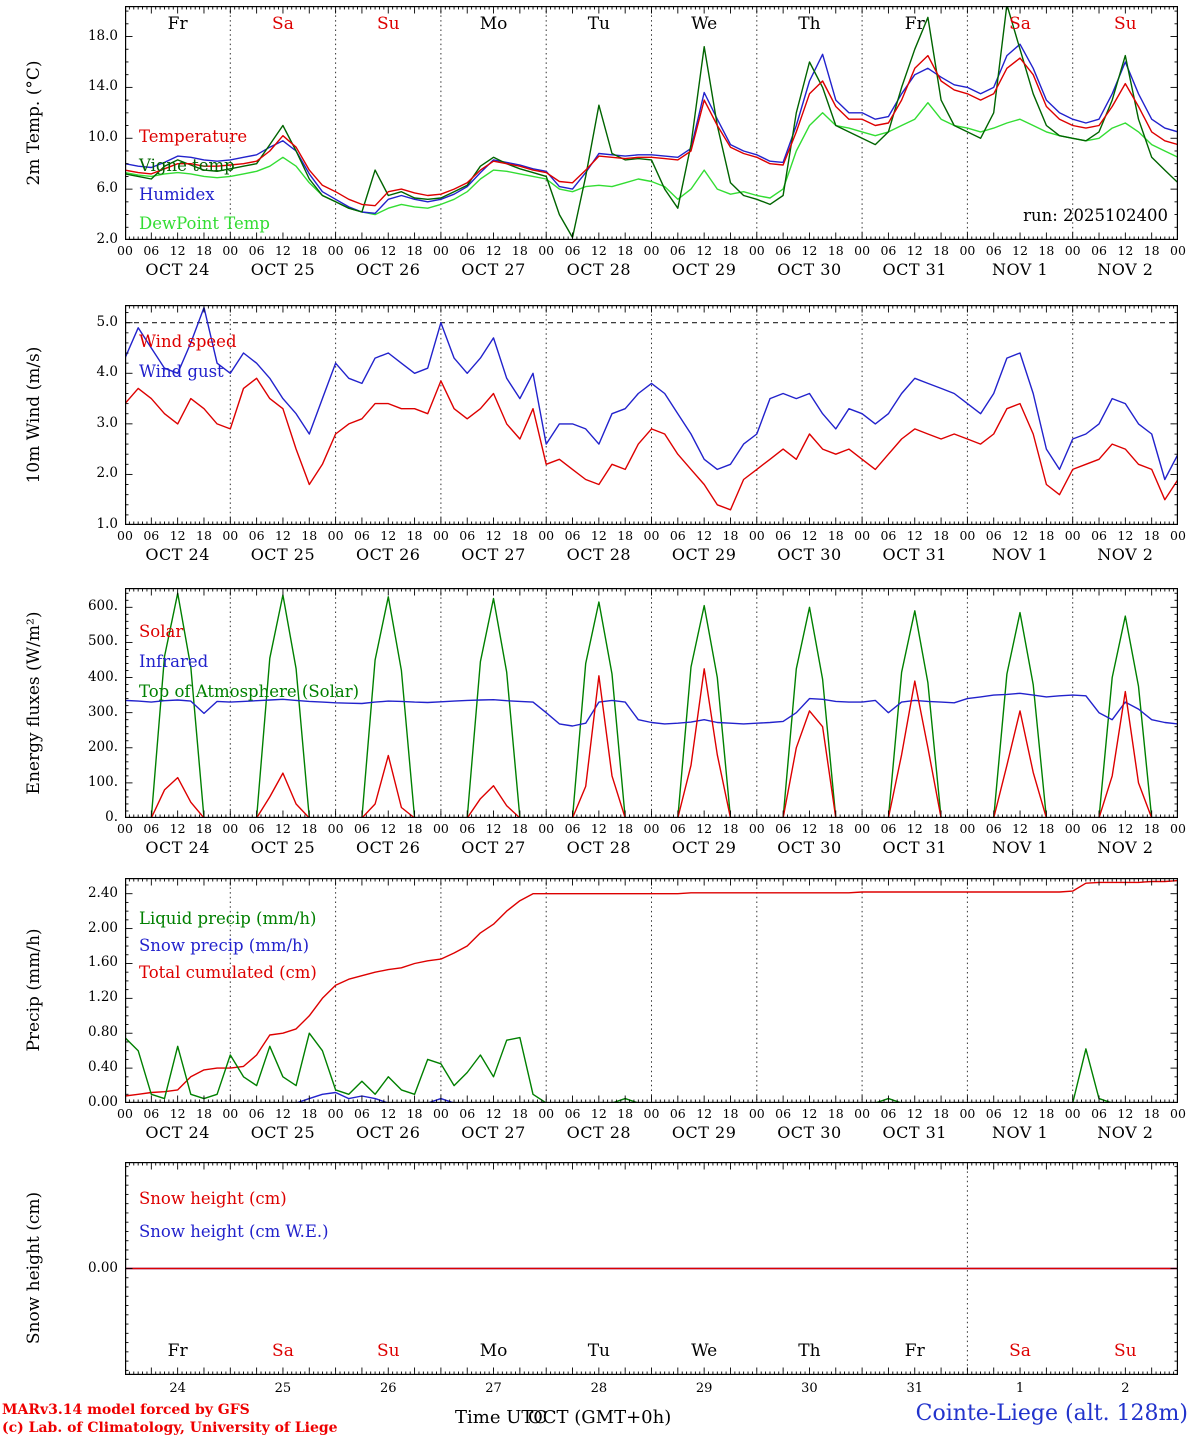 This screenshot has height=1440, width=1194. Describe the element at coordinates (111, 817) in the screenshot. I see `energy-fluxes-ytick-label: 0.` at that location.